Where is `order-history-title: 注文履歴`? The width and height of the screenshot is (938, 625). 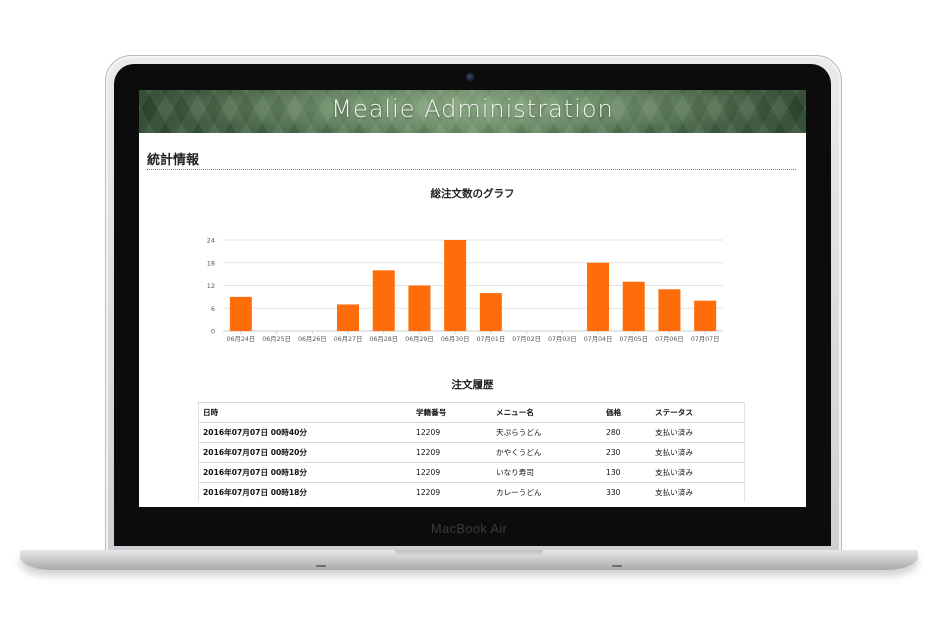 order-history-title: 注文履歴 is located at coordinates (472, 385).